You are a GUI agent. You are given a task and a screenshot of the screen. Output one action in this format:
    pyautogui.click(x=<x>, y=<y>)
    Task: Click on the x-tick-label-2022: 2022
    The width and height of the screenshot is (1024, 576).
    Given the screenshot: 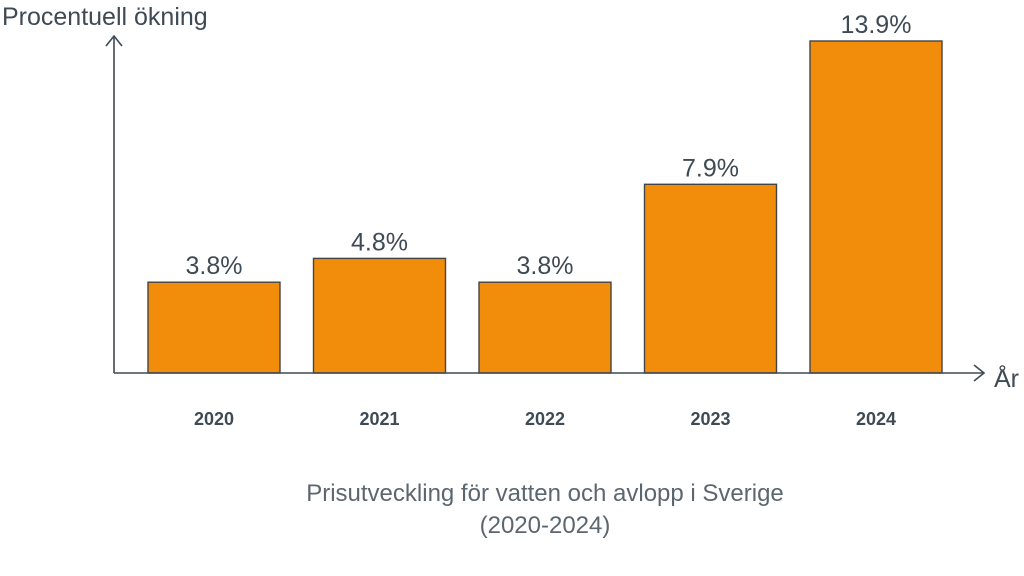 What is the action you would take?
    pyautogui.click(x=545, y=419)
    